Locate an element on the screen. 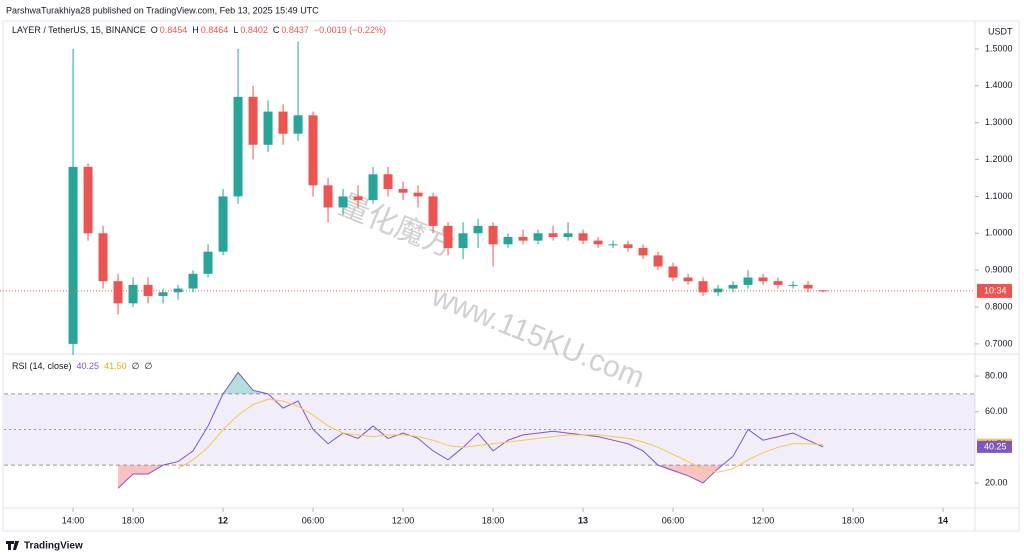 The width and height of the screenshot is (1024, 557). l-label: L is located at coordinates (235, 30).